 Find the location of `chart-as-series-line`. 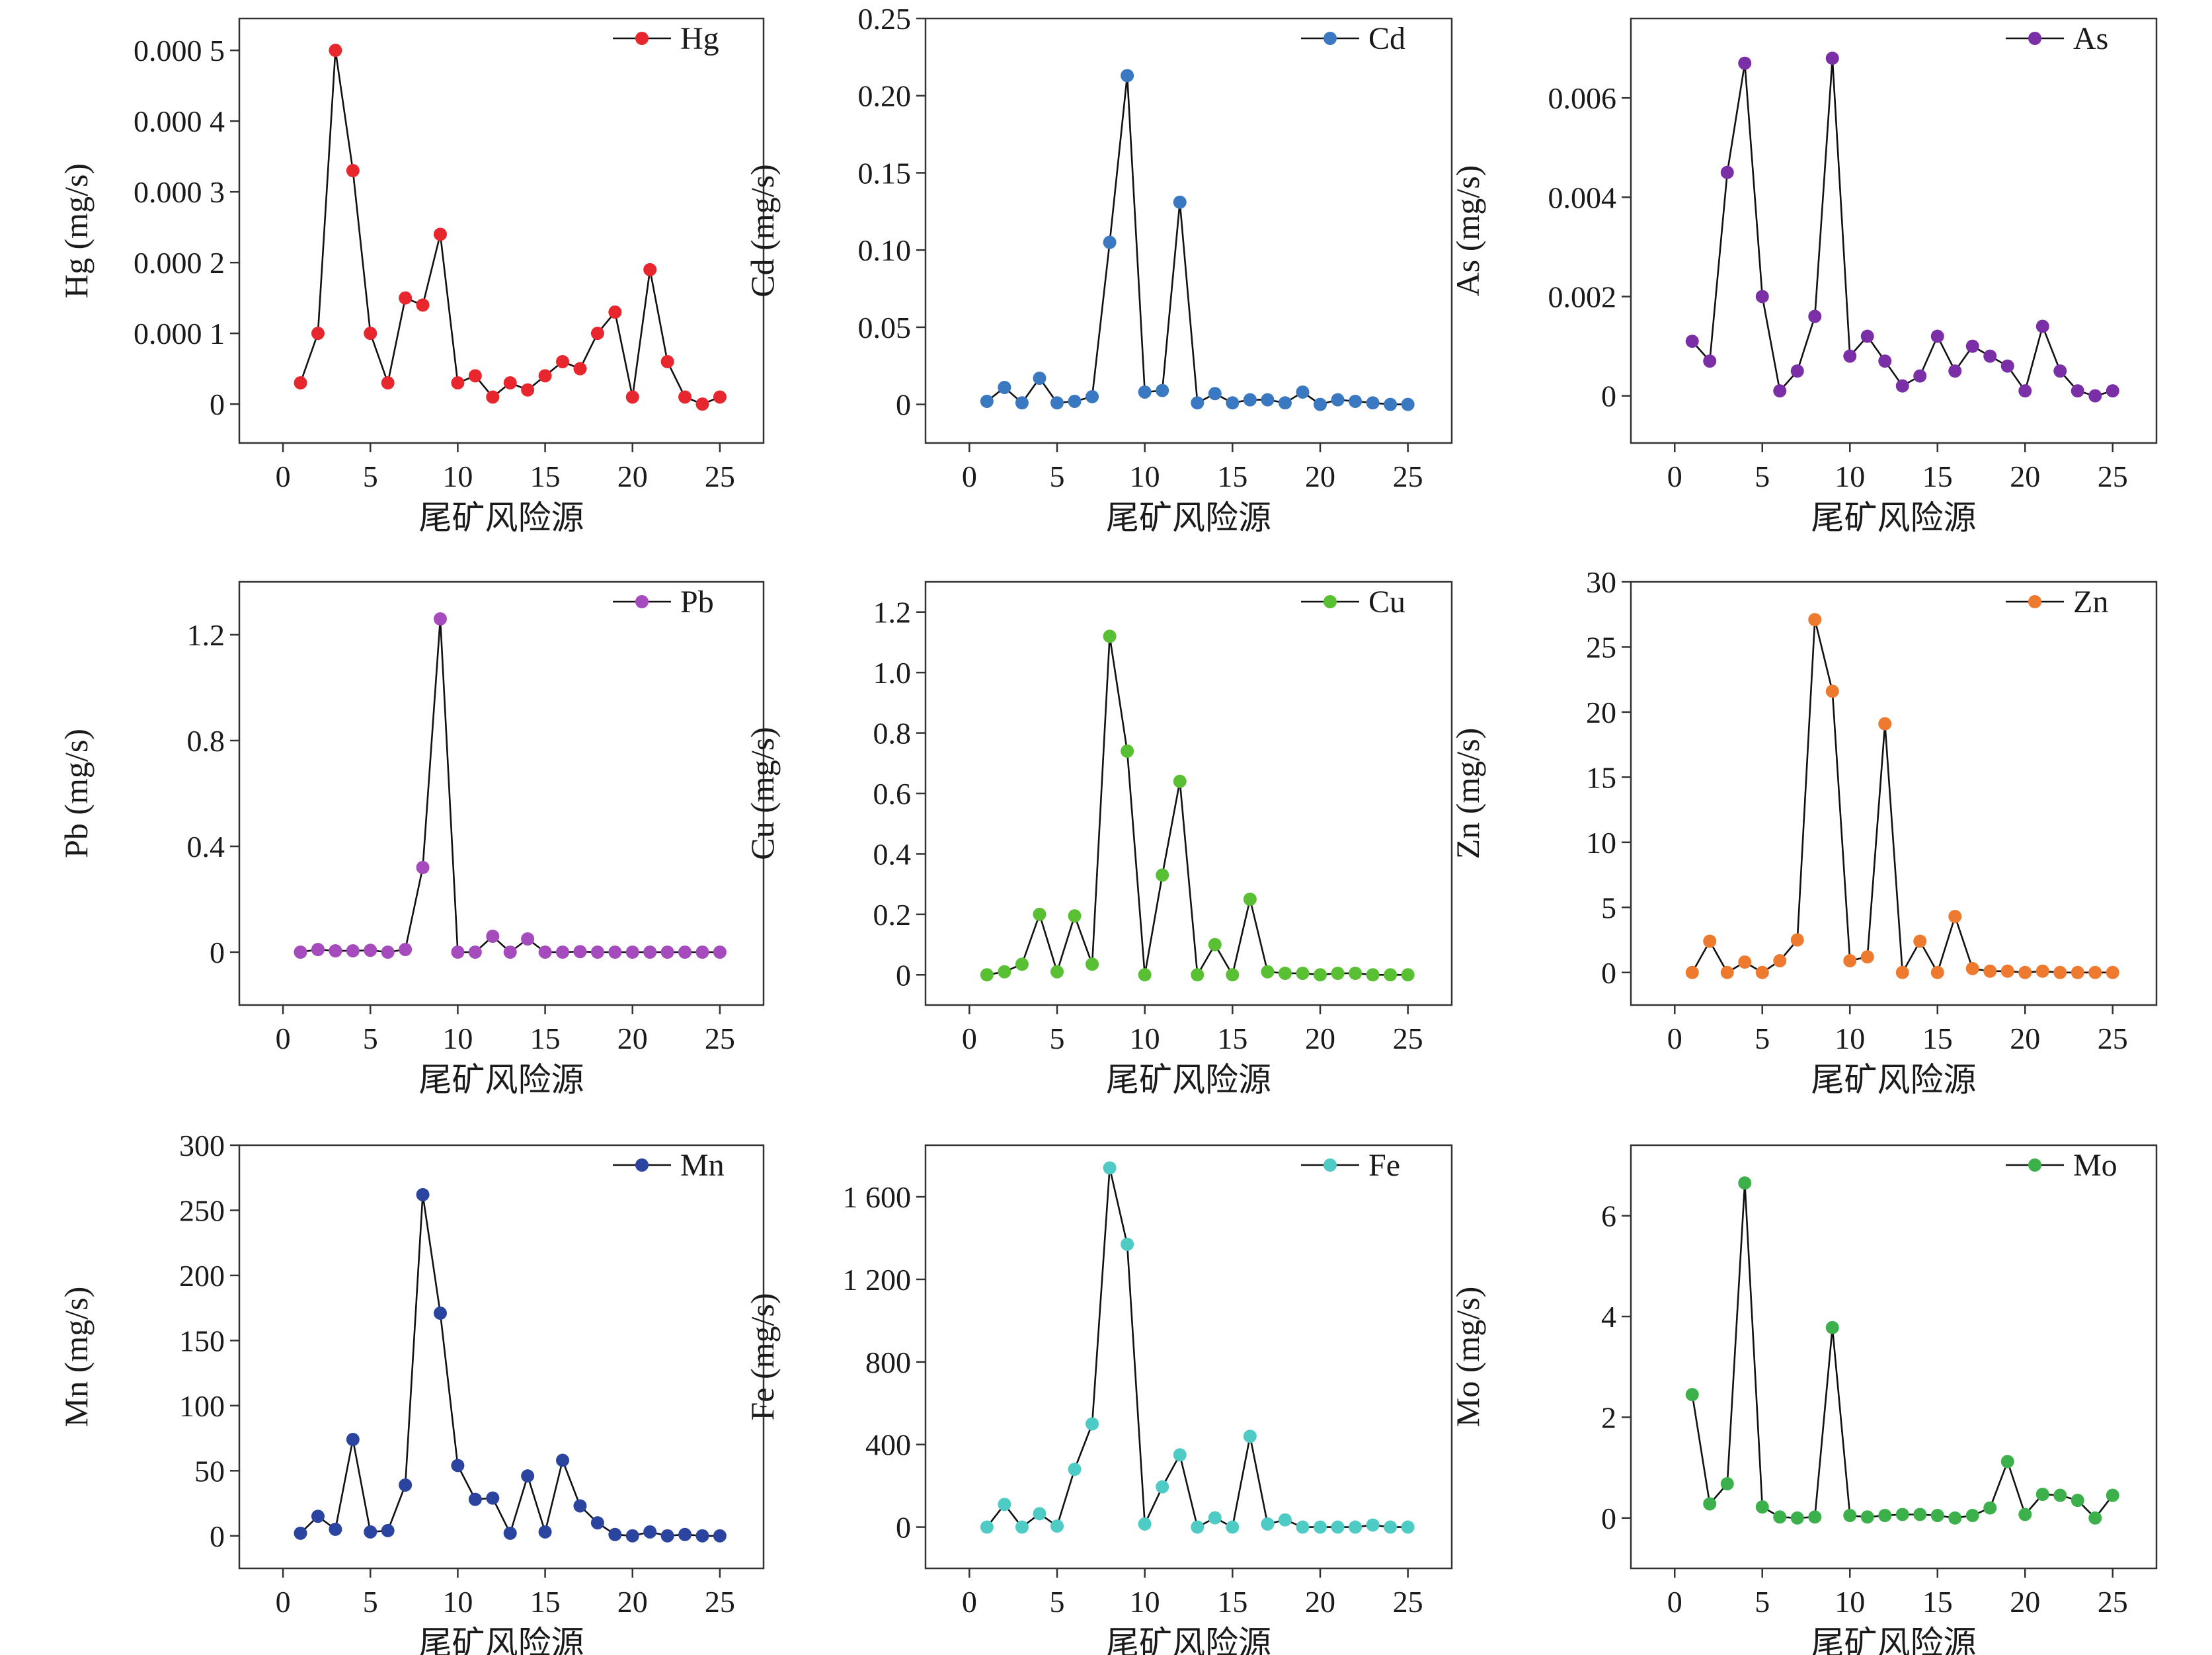

chart-as-series-line is located at coordinates (1902, 227).